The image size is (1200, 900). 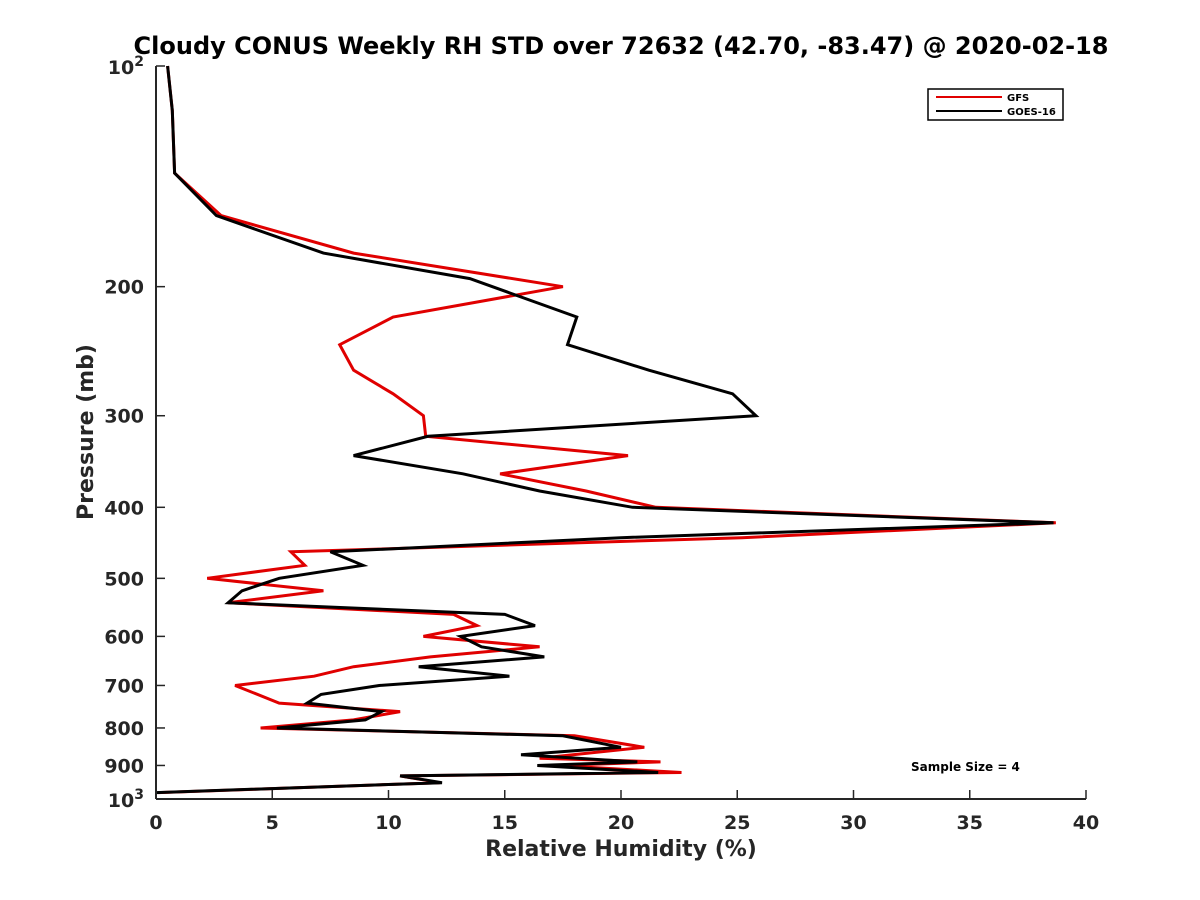 I want to click on x-tick-label: 0, so click(x=155, y=823).